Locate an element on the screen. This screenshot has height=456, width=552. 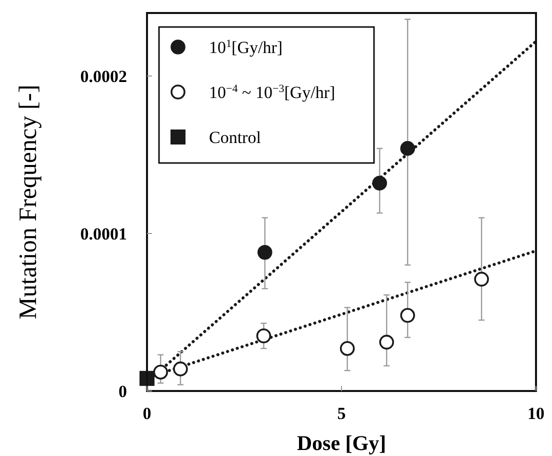
legend-label: 10$^{1}$[Gy/hr] is located at coordinates (246, 47).